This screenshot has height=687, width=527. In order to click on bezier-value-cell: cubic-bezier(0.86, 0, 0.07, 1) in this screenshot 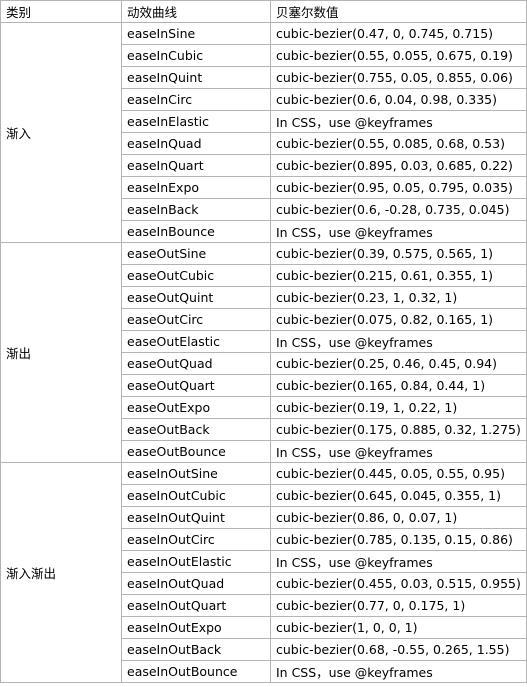, I will do `click(398, 517)`.